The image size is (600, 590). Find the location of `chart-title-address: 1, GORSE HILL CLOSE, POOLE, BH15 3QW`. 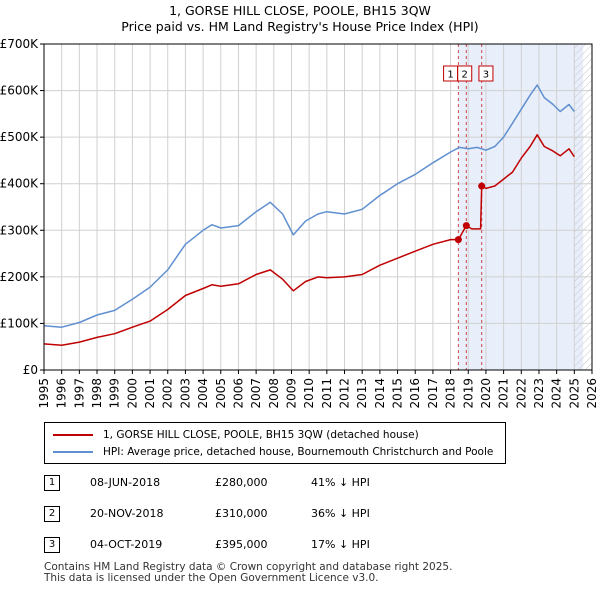

chart-title-address: 1, GORSE HILL CLOSE, POOLE, BH15 3QW is located at coordinates (300, 10).